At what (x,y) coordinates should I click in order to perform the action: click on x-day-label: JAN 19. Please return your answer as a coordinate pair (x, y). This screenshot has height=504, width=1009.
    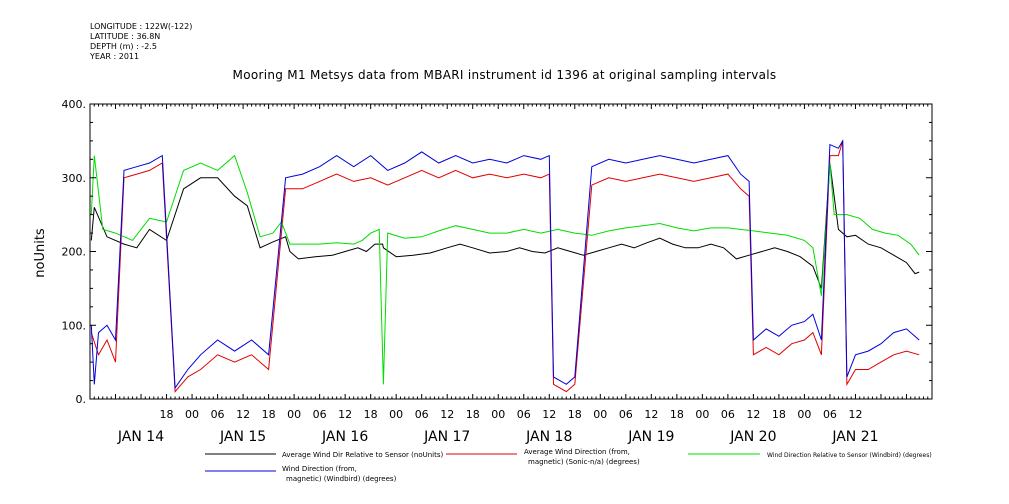
    Looking at the image, I should click on (650, 437).